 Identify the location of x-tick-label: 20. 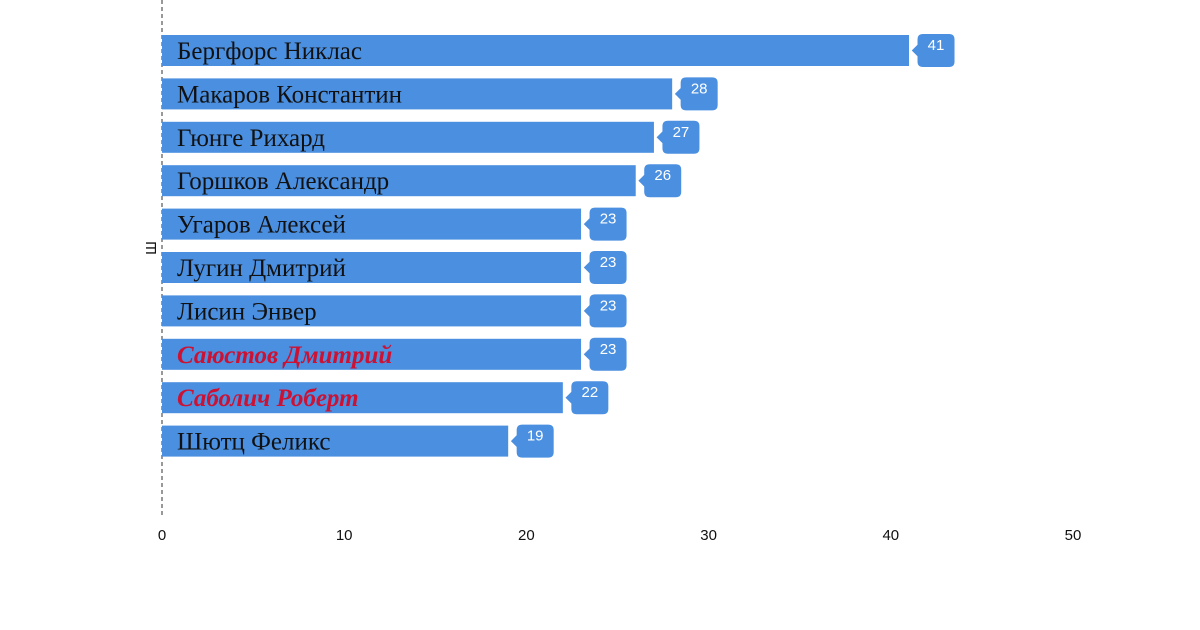
(526, 535).